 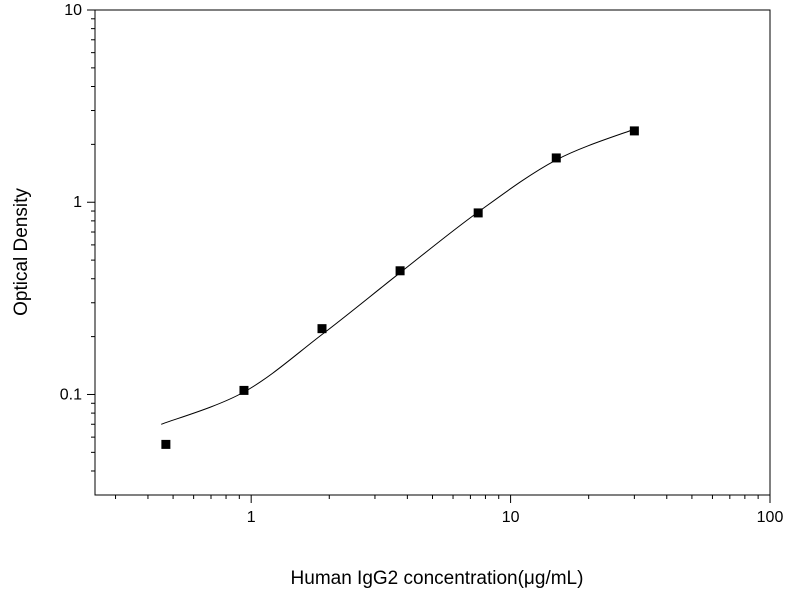 I want to click on y-tick-label: 10, so click(x=73, y=10).